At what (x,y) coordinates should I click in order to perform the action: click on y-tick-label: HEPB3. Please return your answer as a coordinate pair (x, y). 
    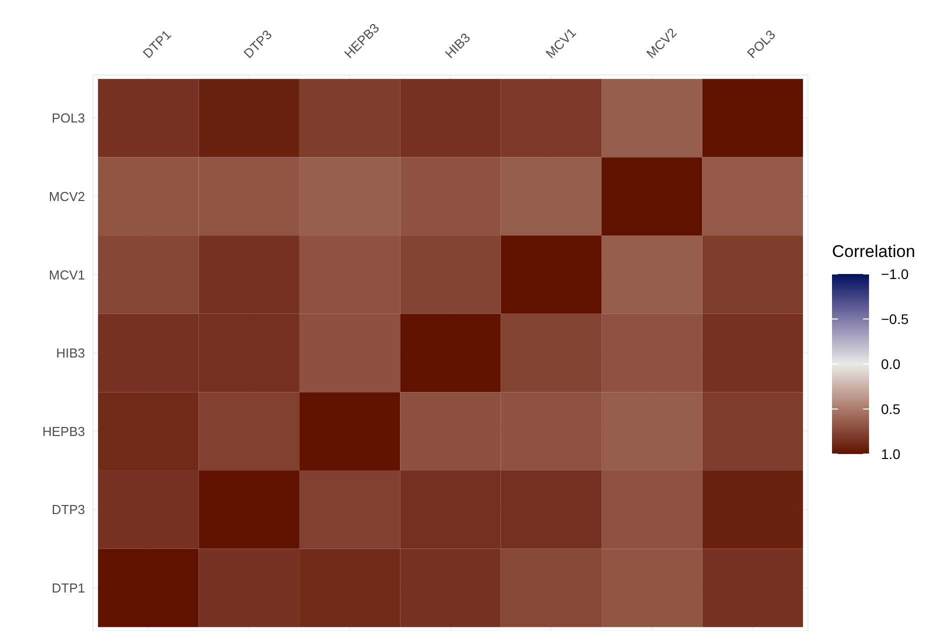
    Looking at the image, I should click on (63, 431).